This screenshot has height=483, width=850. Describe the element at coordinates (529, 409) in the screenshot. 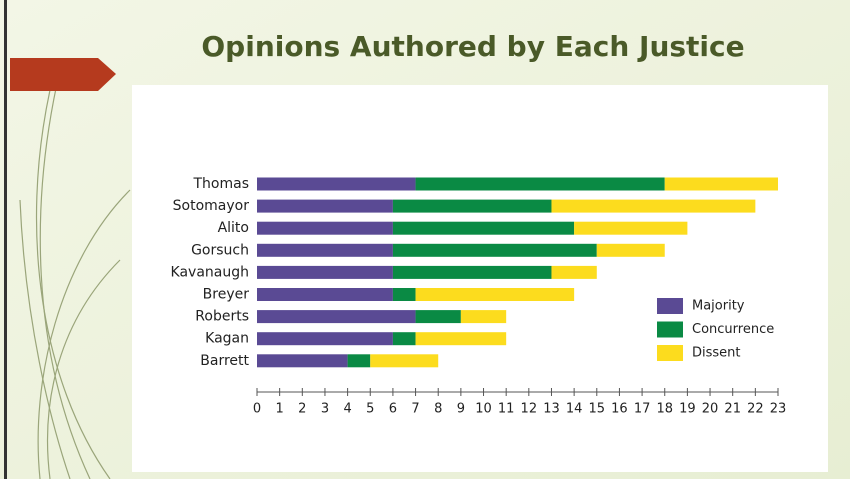

I see `x-tick-label: 12` at that location.